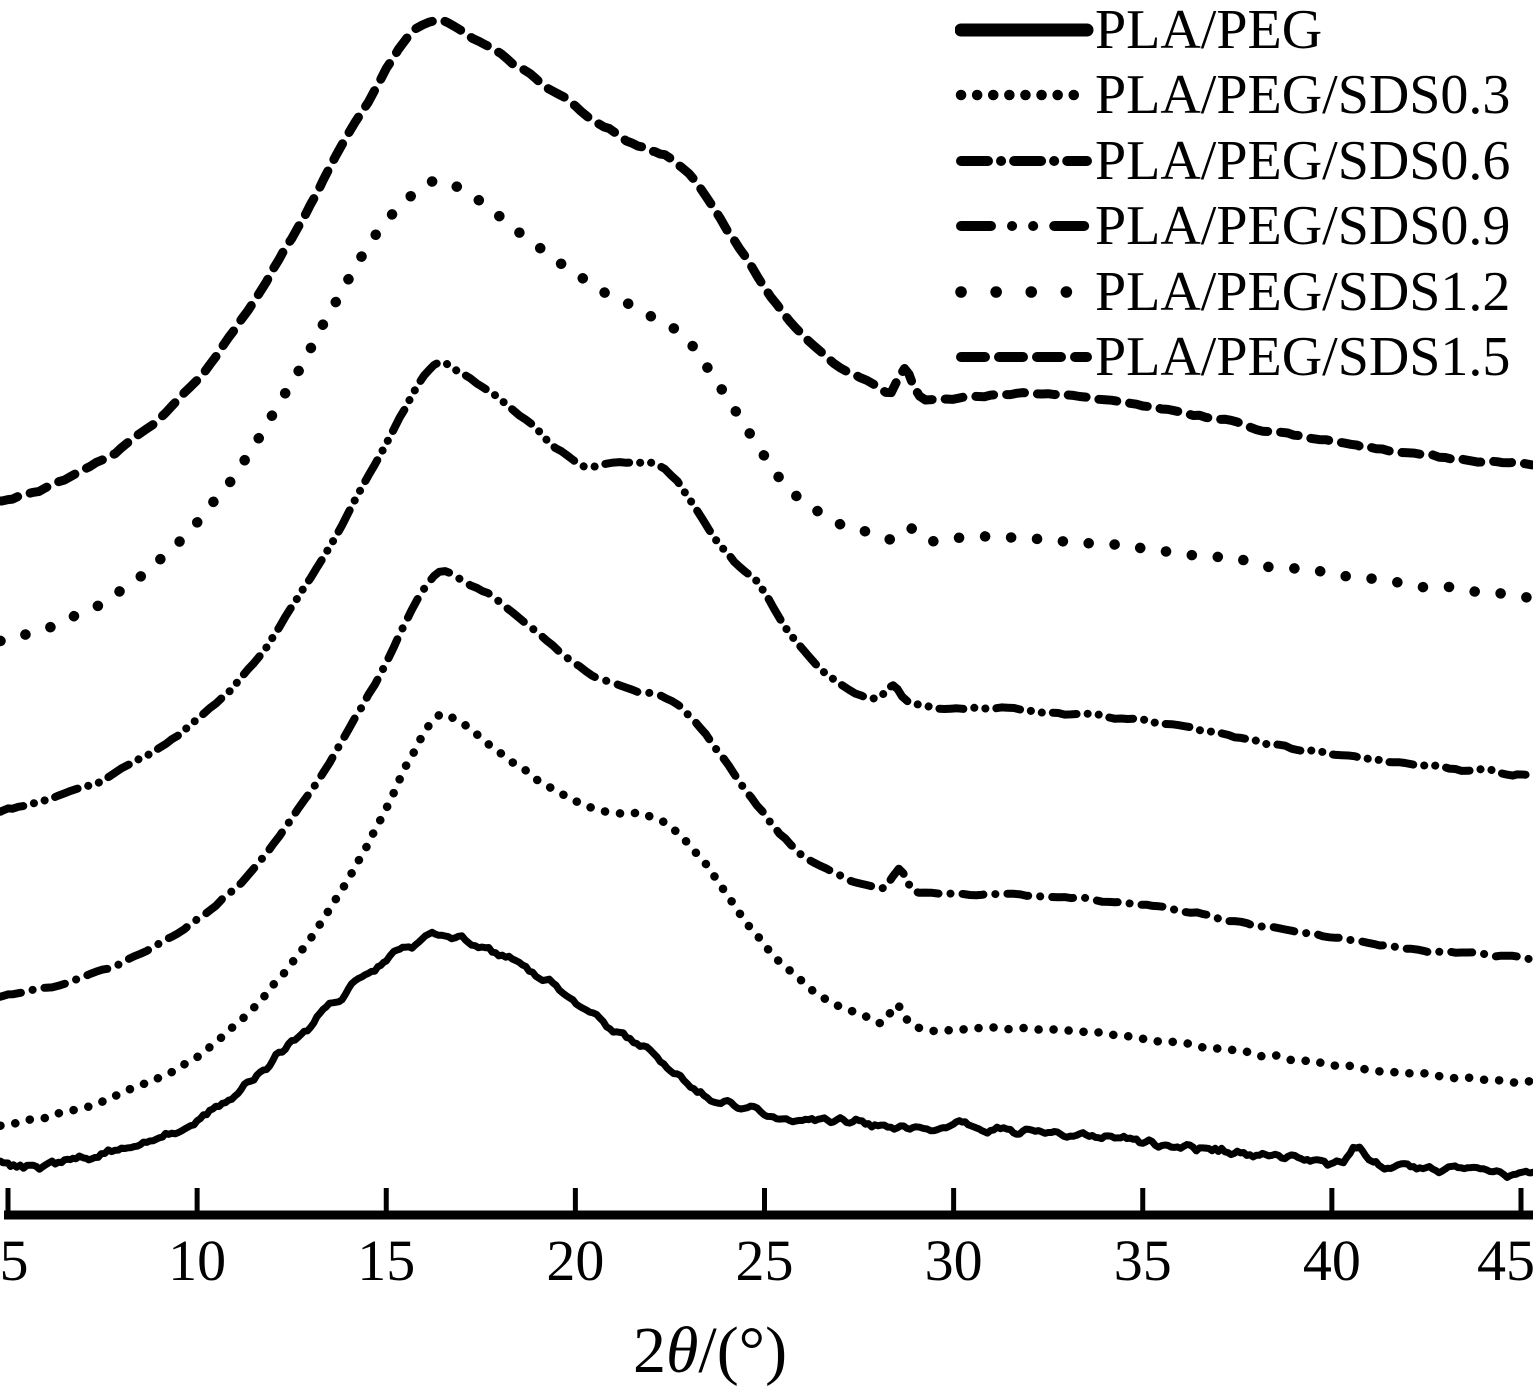 The image size is (1533, 1397). What do you see at coordinates (649, 1350) in the screenshot?
I see `x-axis-title-prefix: 2` at bounding box center [649, 1350].